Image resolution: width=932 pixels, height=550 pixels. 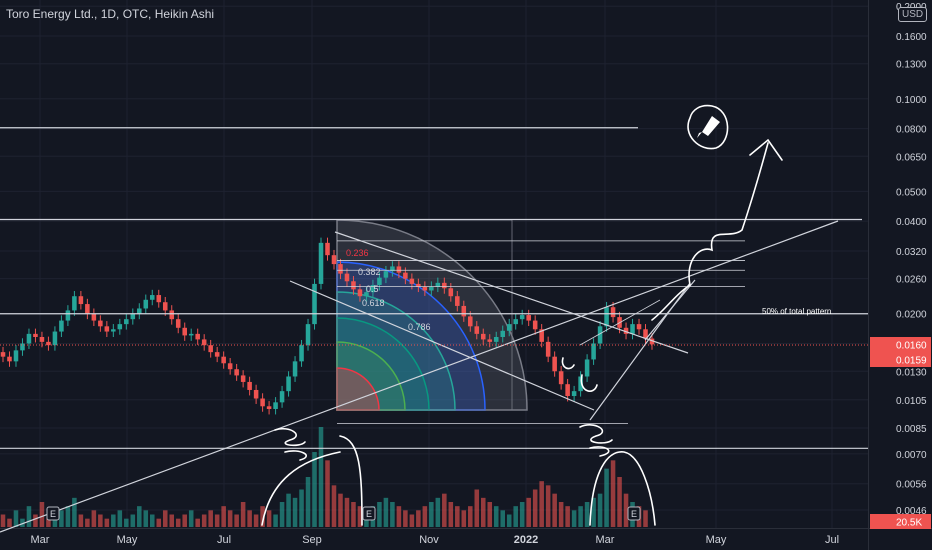 I want to click on x-tick-label: Sep, so click(x=312, y=540).